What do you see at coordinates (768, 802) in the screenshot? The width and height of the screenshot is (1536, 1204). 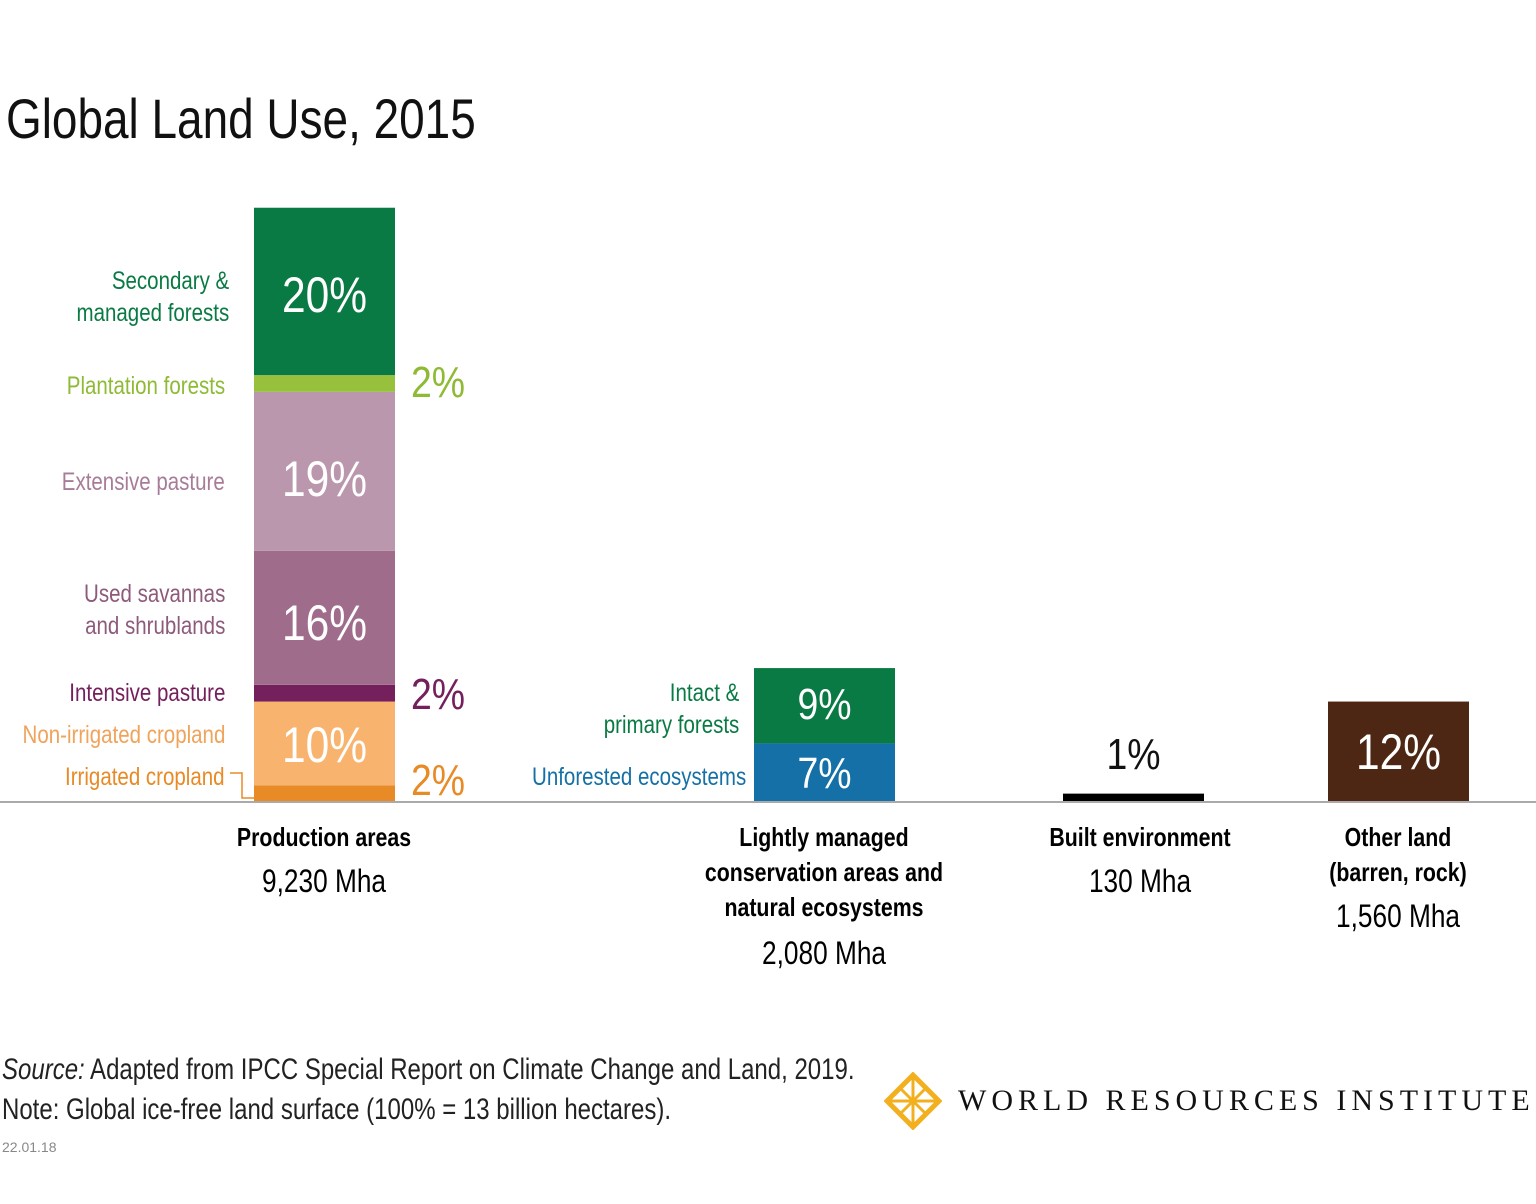 I see `baseline` at bounding box center [768, 802].